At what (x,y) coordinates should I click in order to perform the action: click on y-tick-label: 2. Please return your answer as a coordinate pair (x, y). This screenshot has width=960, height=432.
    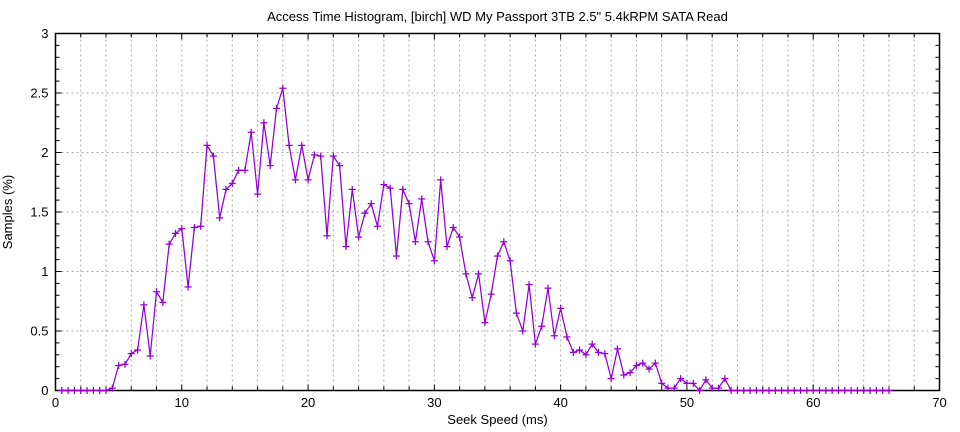
    Looking at the image, I should click on (44, 152).